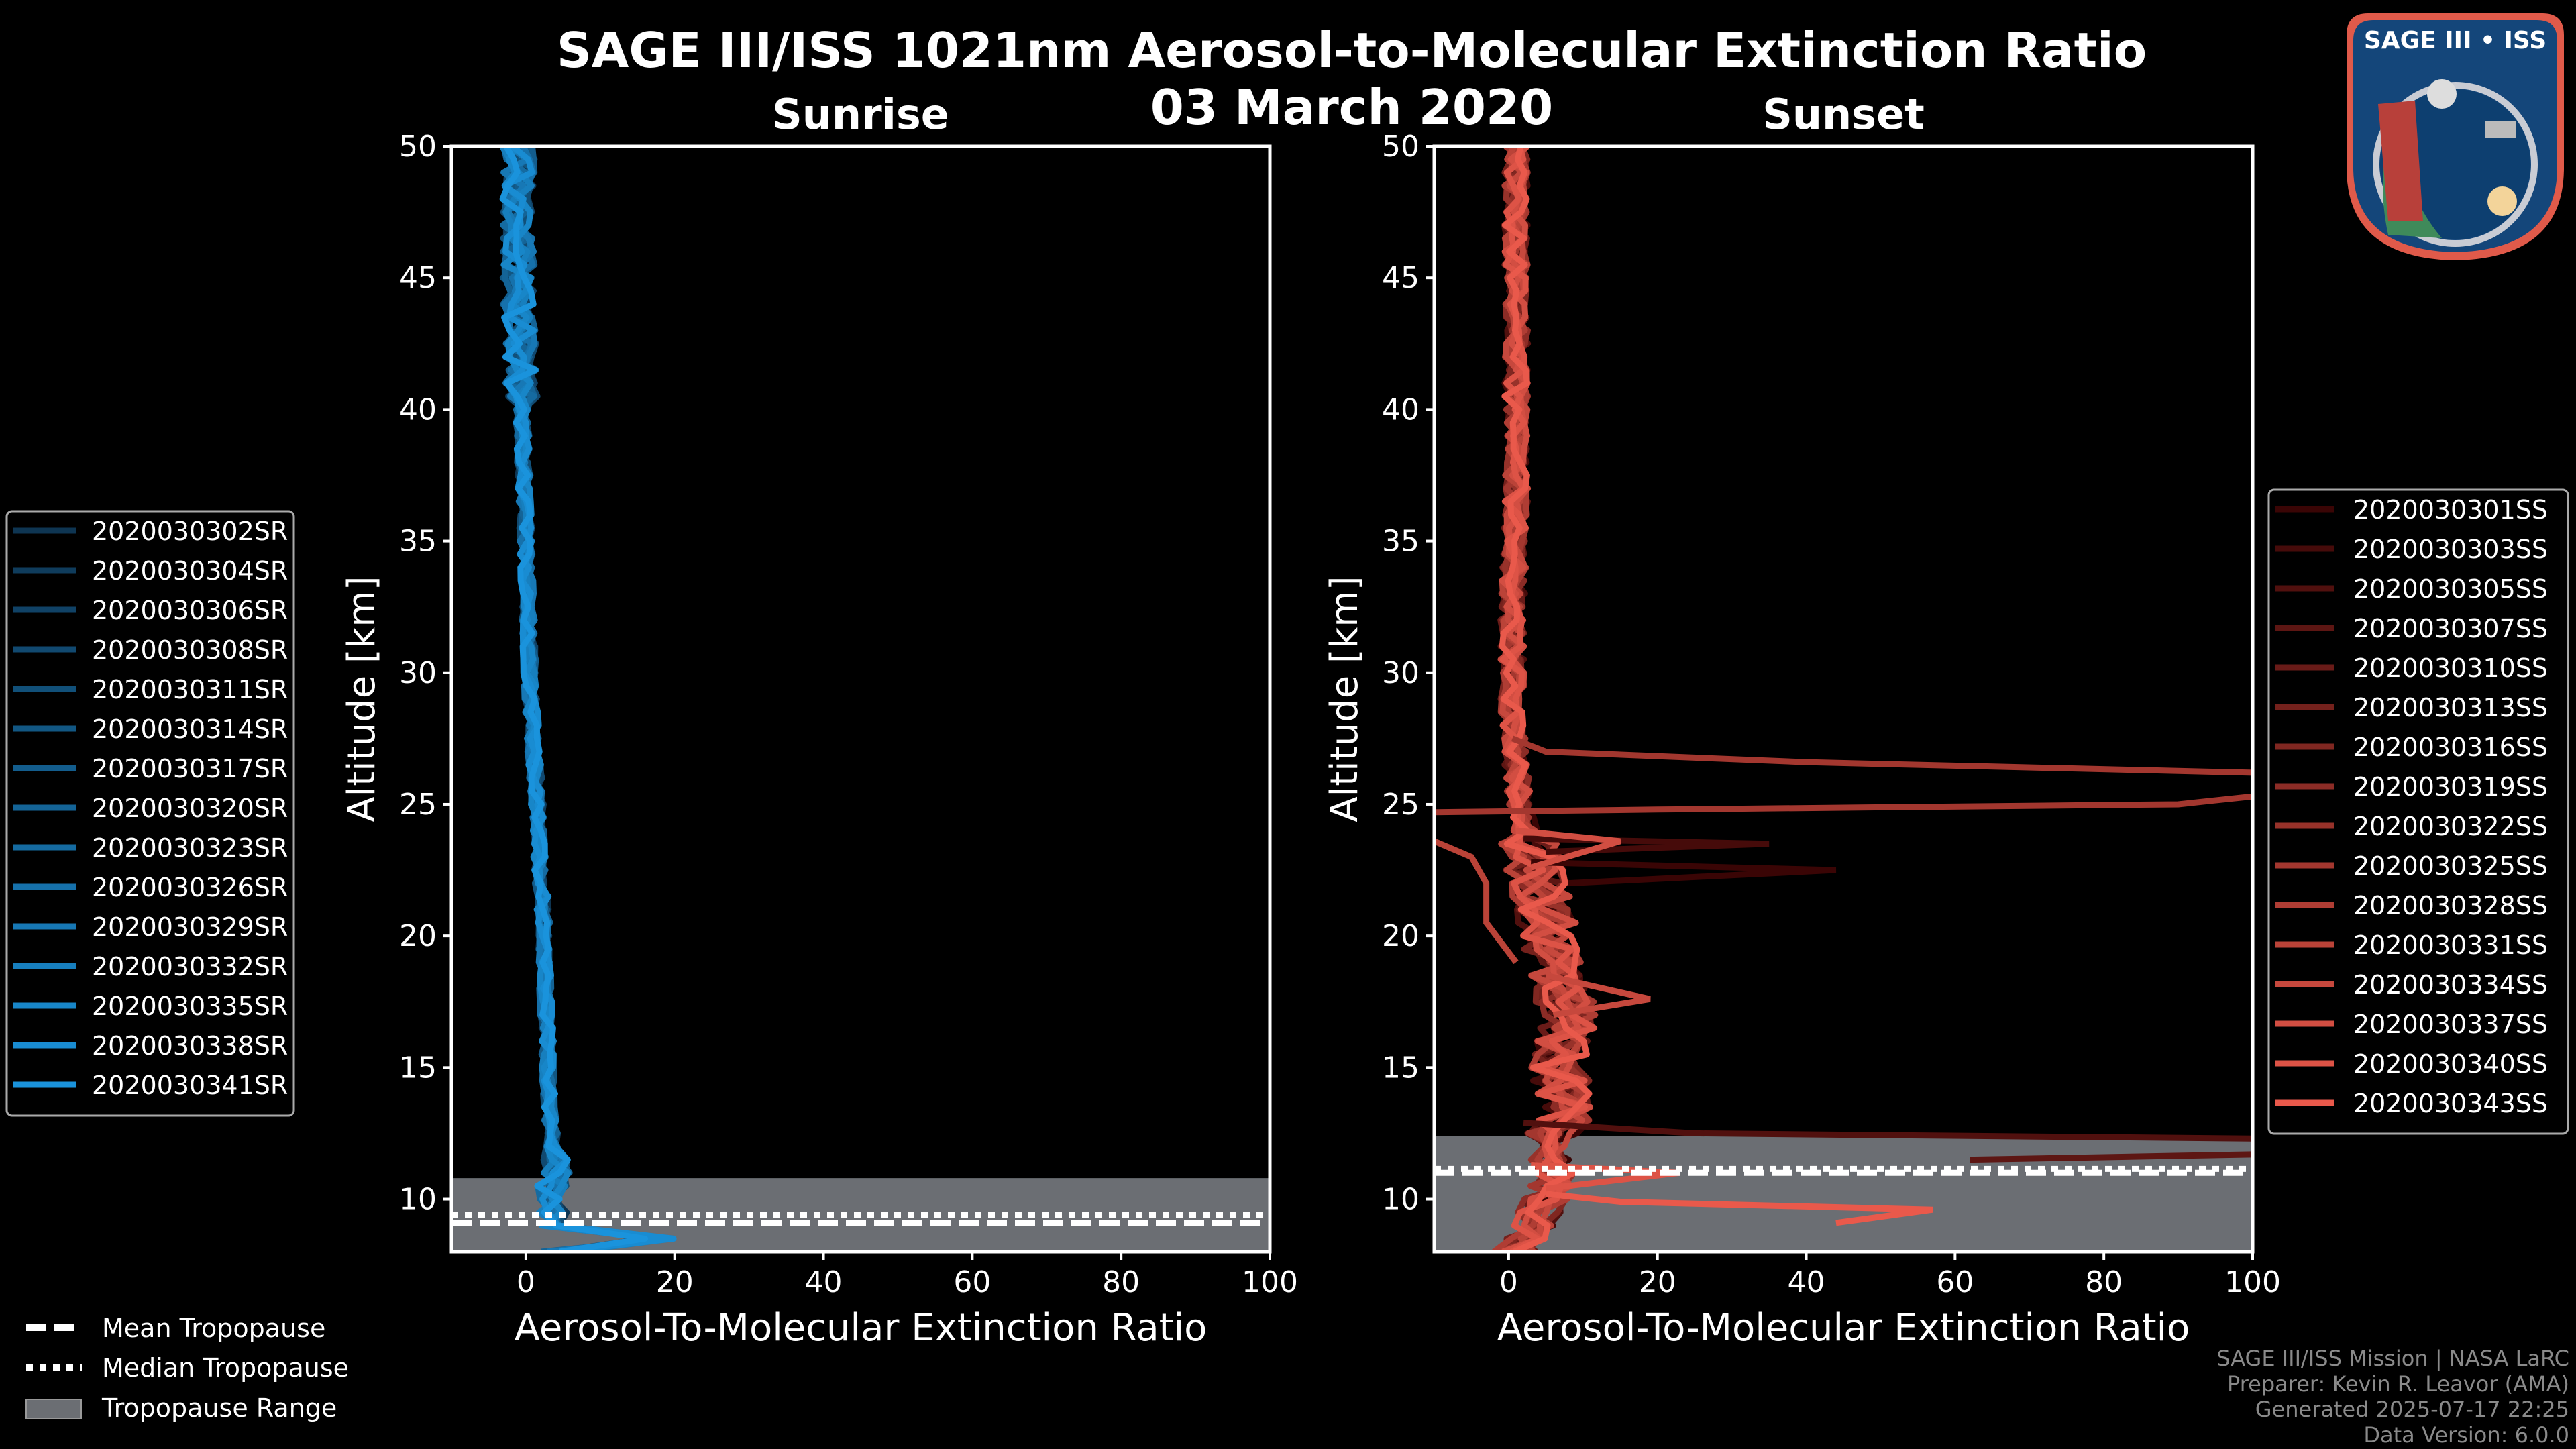 Image resolution: width=2576 pixels, height=1449 pixels. What do you see at coordinates (573, 699) in the screenshot?
I see `profile-line-2020030341SR` at bounding box center [573, 699].